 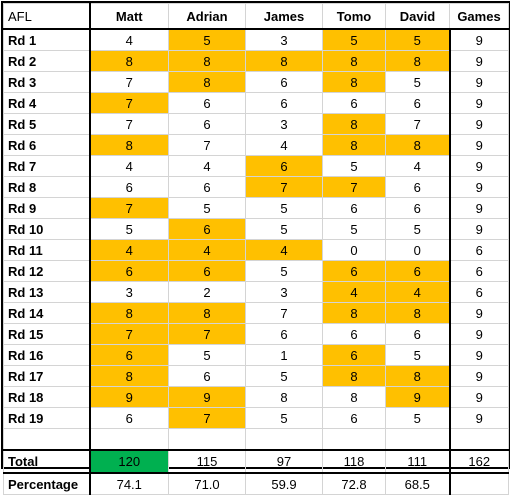 I want to click on round-label: Rd 8, so click(x=46, y=187).